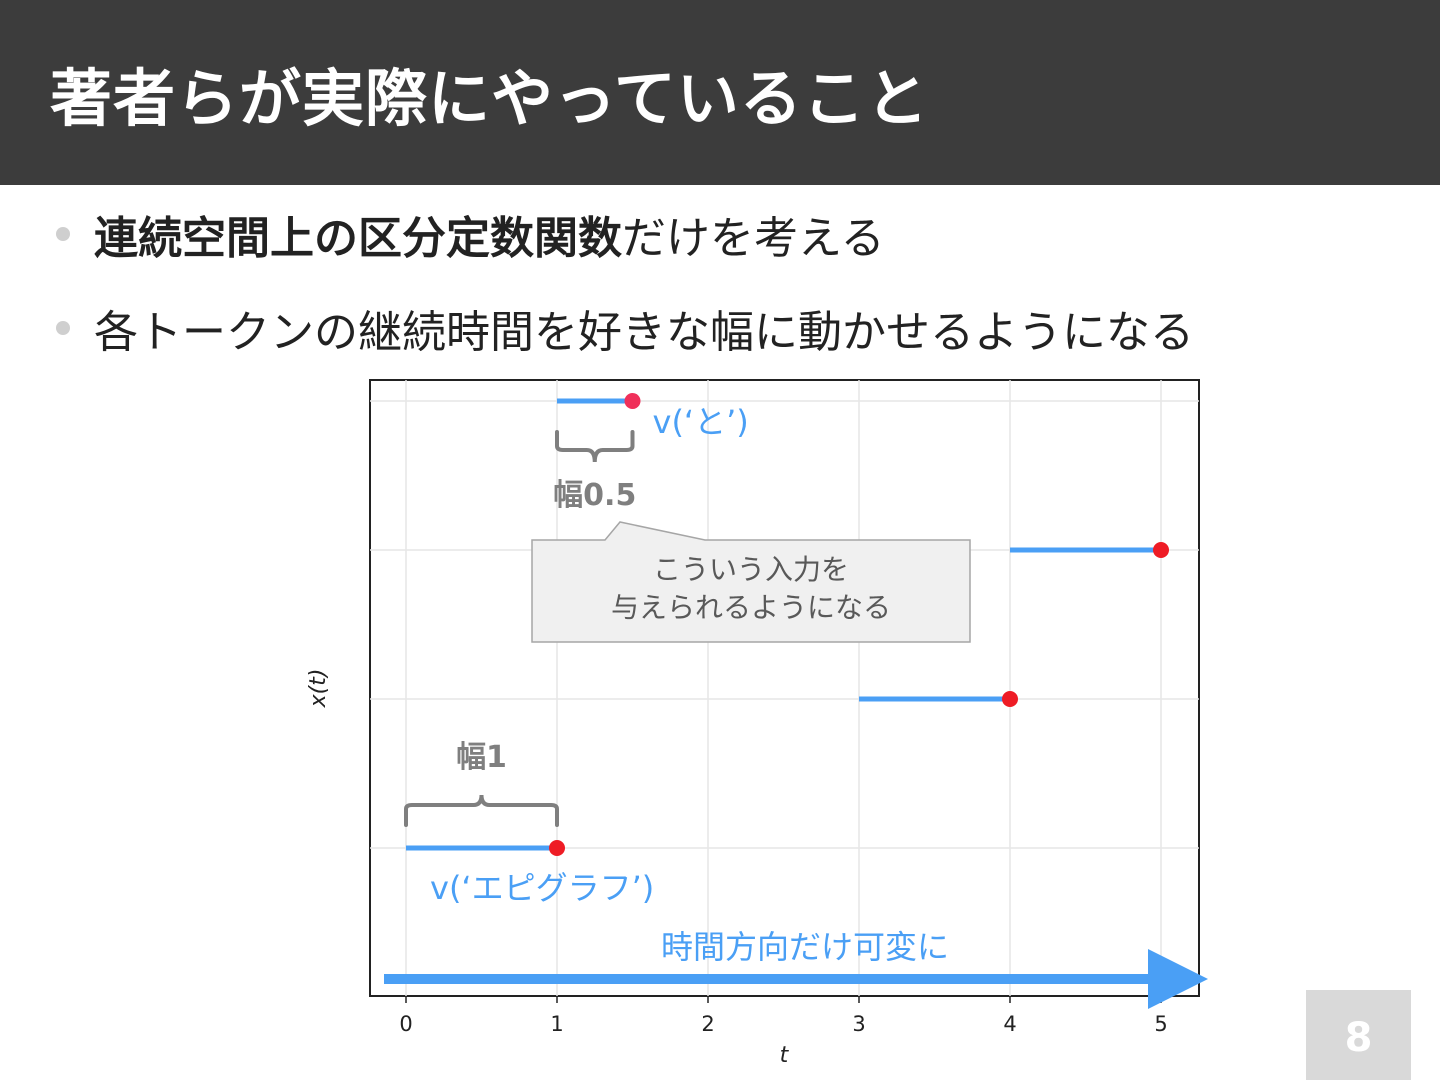 Image resolution: width=1440 pixels, height=1080 pixels. I want to click on width-one-label: 幅1, so click(481, 757).